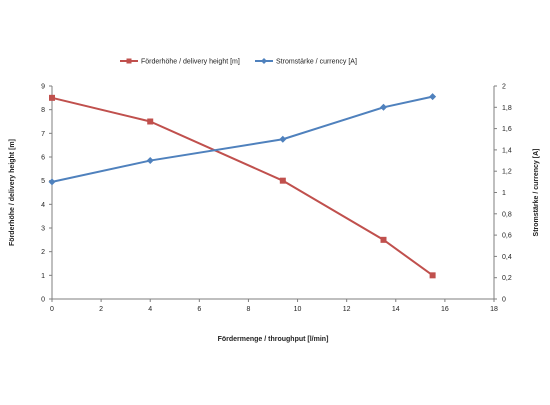 This screenshot has height=405, width=550. I want to click on y2-tick-label: 1,4, so click(507, 150).